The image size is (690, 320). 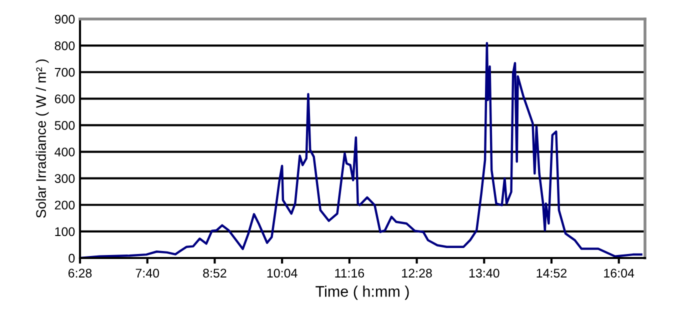 I want to click on y-tick-label: 100, so click(x=65, y=231).